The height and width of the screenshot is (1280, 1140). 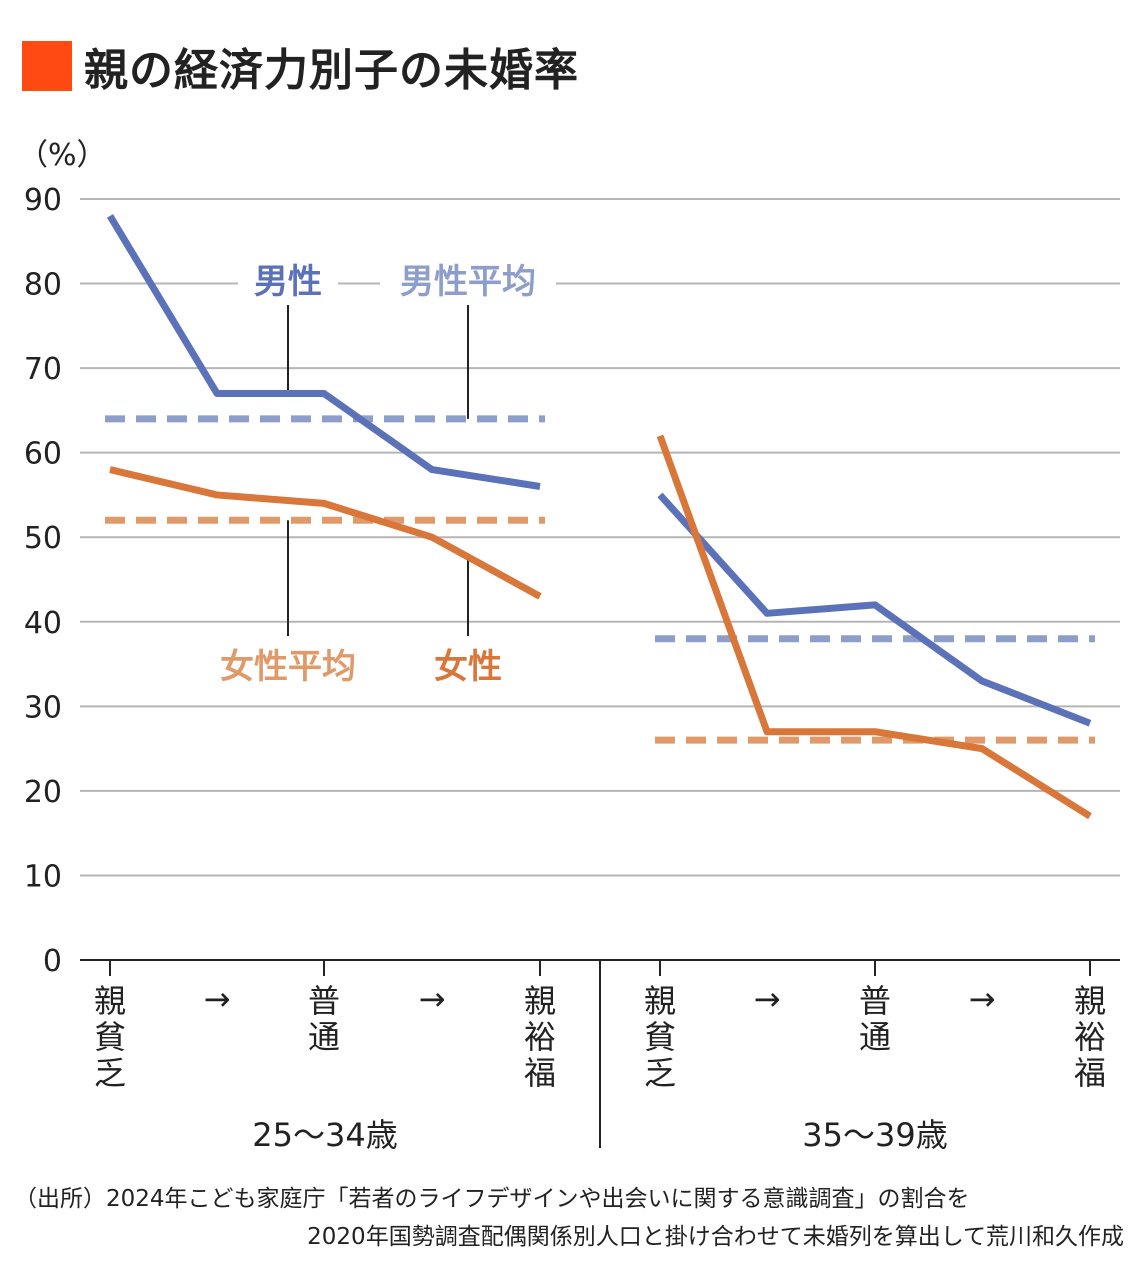 I want to click on annotation-female: 女性, so click(x=468, y=667).